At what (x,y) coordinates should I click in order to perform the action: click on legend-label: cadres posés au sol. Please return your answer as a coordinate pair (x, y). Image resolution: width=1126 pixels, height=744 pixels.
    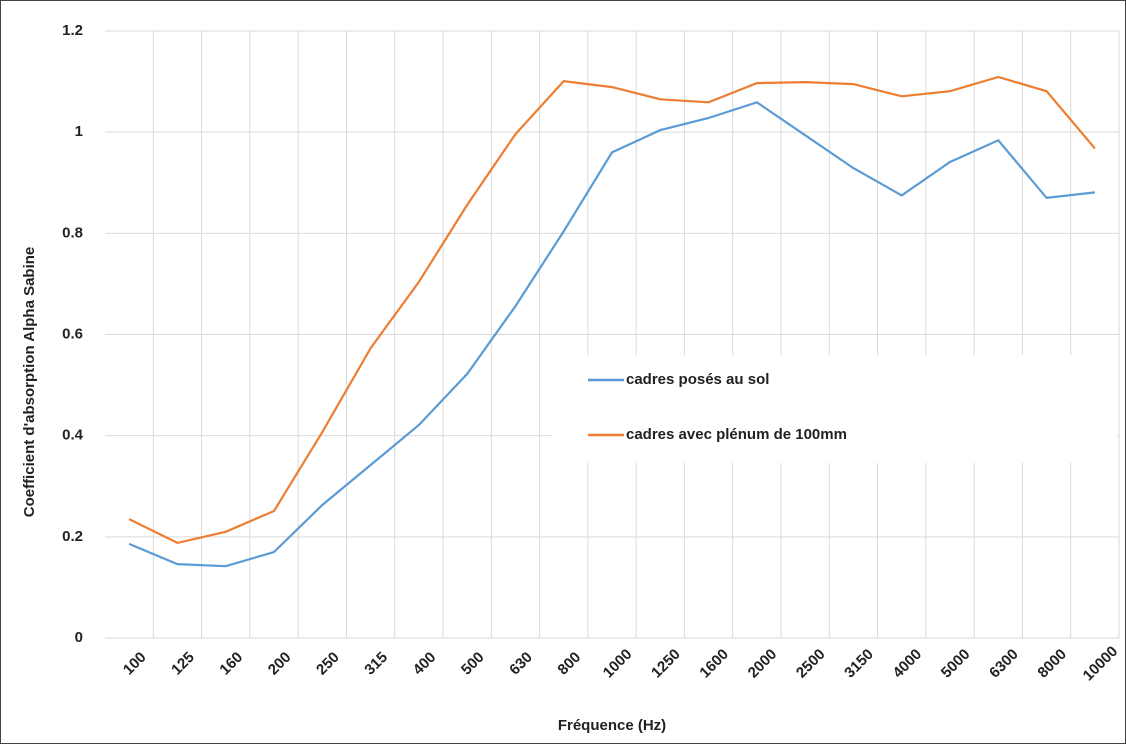
    Looking at the image, I should click on (697, 379).